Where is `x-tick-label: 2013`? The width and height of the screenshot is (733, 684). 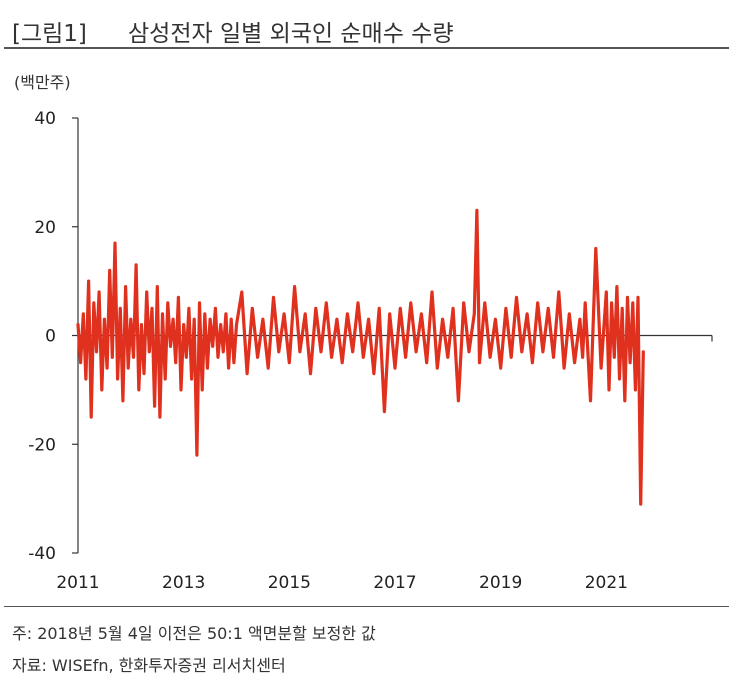 x-tick-label: 2013 is located at coordinates (183, 583).